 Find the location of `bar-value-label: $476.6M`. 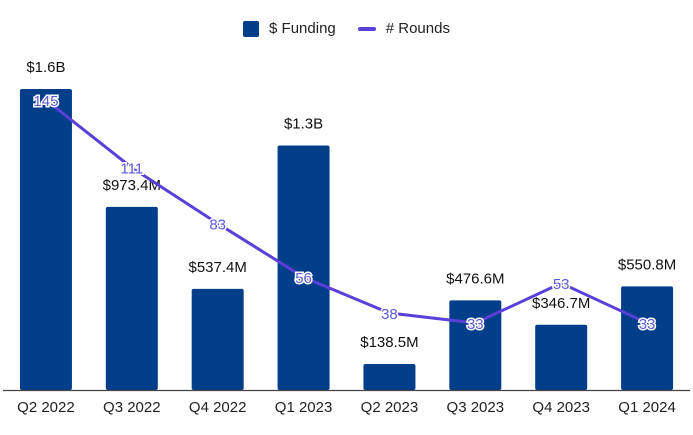

bar-value-label: $476.6M is located at coordinates (475, 278).